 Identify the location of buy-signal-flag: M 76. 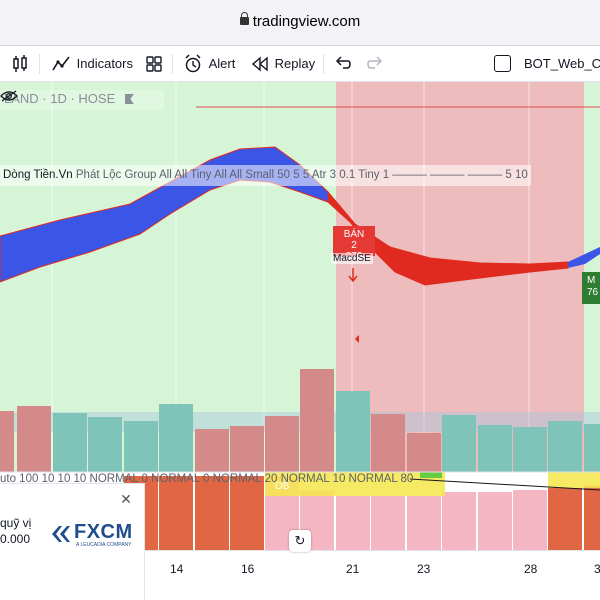
(591, 288).